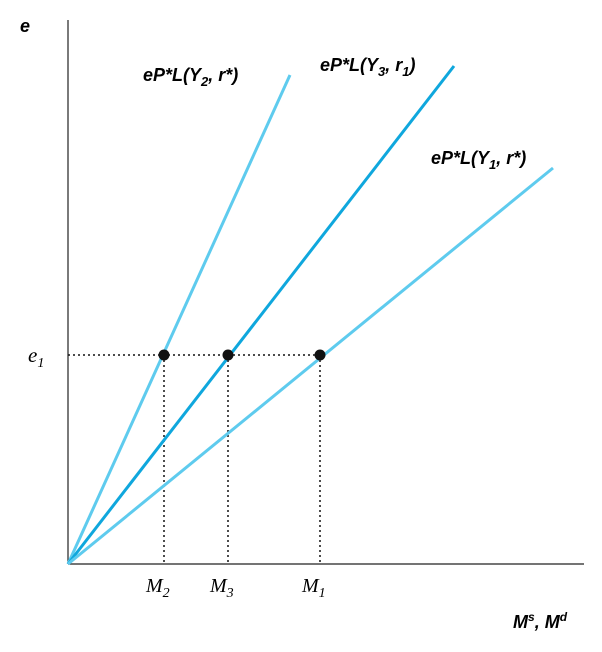 Image resolution: width=602 pixels, height=652 pixels. Describe the element at coordinates (368, 67) in the screenshot. I see `curve-y3-label: eP*L(Y3, r1)` at that location.